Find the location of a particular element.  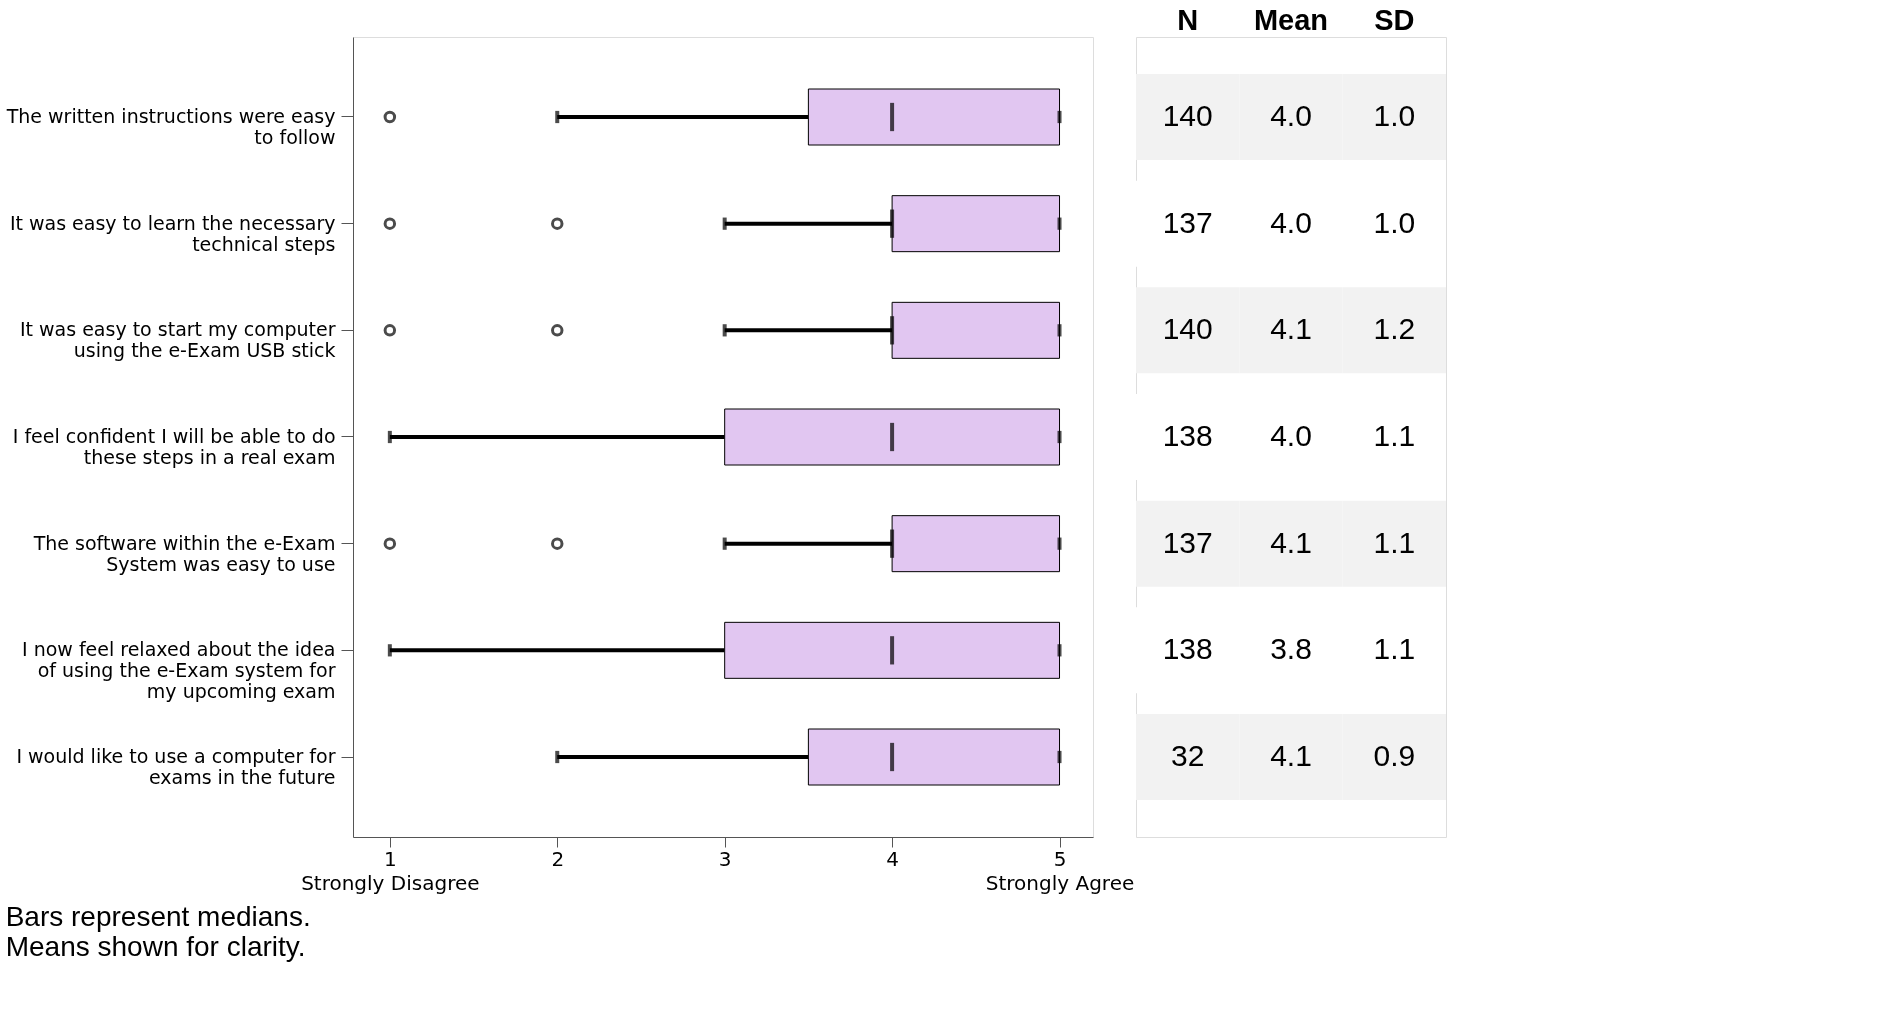

x-tick-label: 1 Strongly Disagree is located at coordinates (390, 870).